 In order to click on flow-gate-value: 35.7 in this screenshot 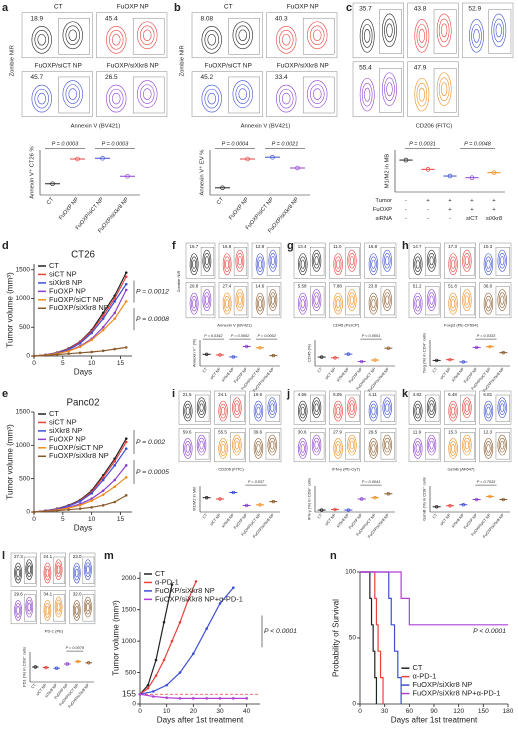, I will do `click(365, 9)`.